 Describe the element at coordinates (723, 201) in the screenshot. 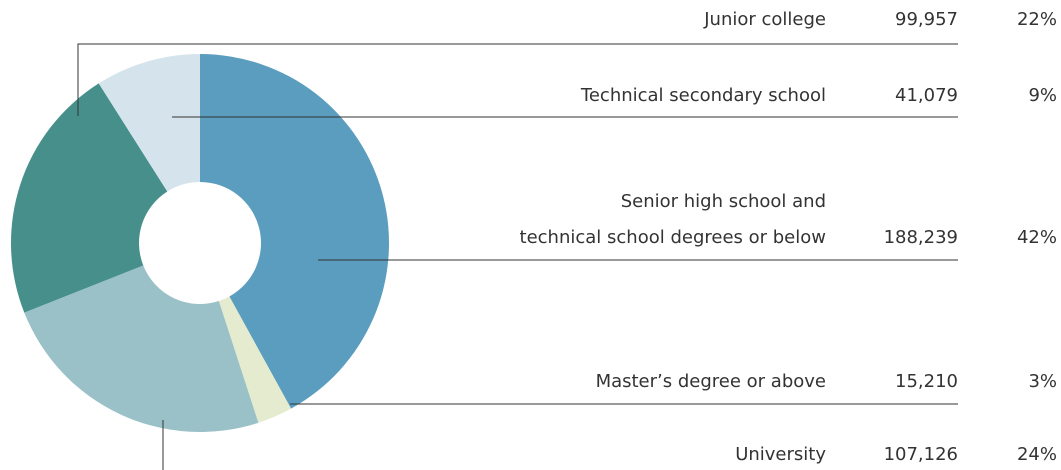

I see `legend-label: Senior high school and` at that location.